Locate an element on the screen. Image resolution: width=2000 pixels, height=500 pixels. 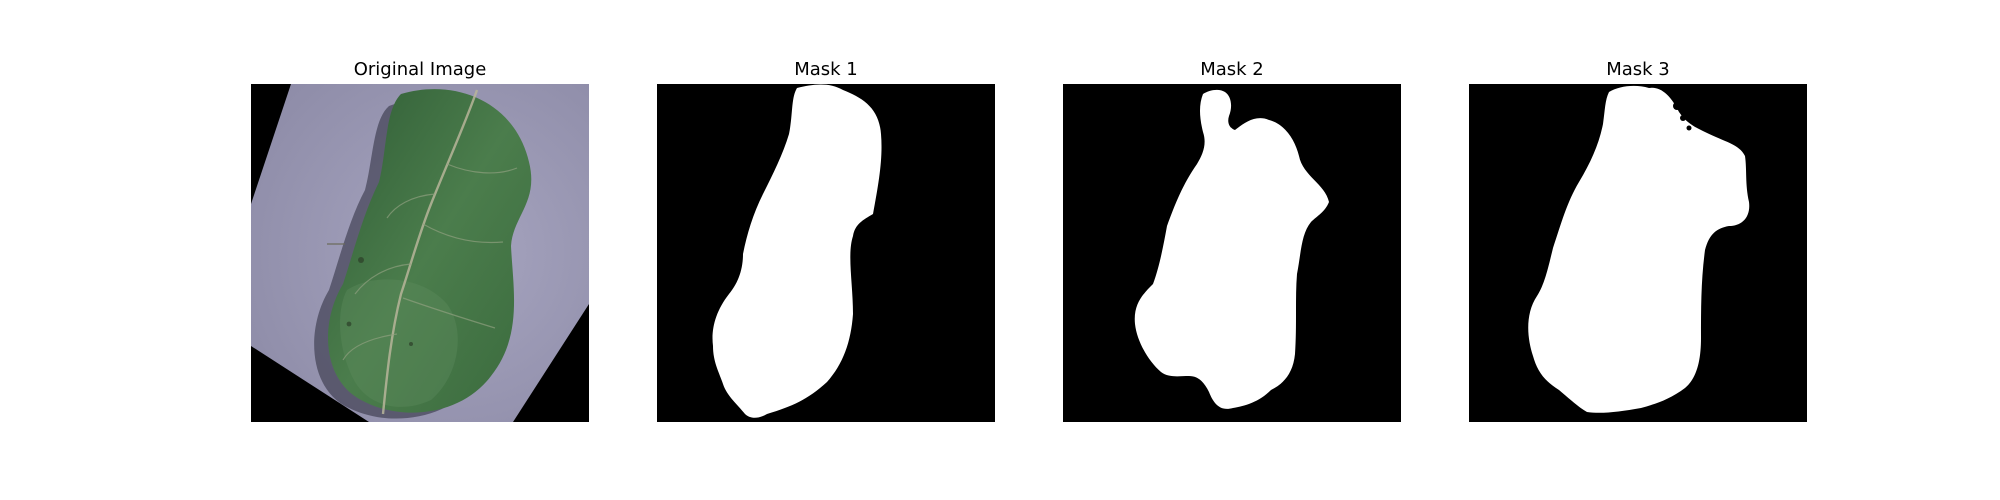
mask-1-shape is located at coordinates (826, 253).